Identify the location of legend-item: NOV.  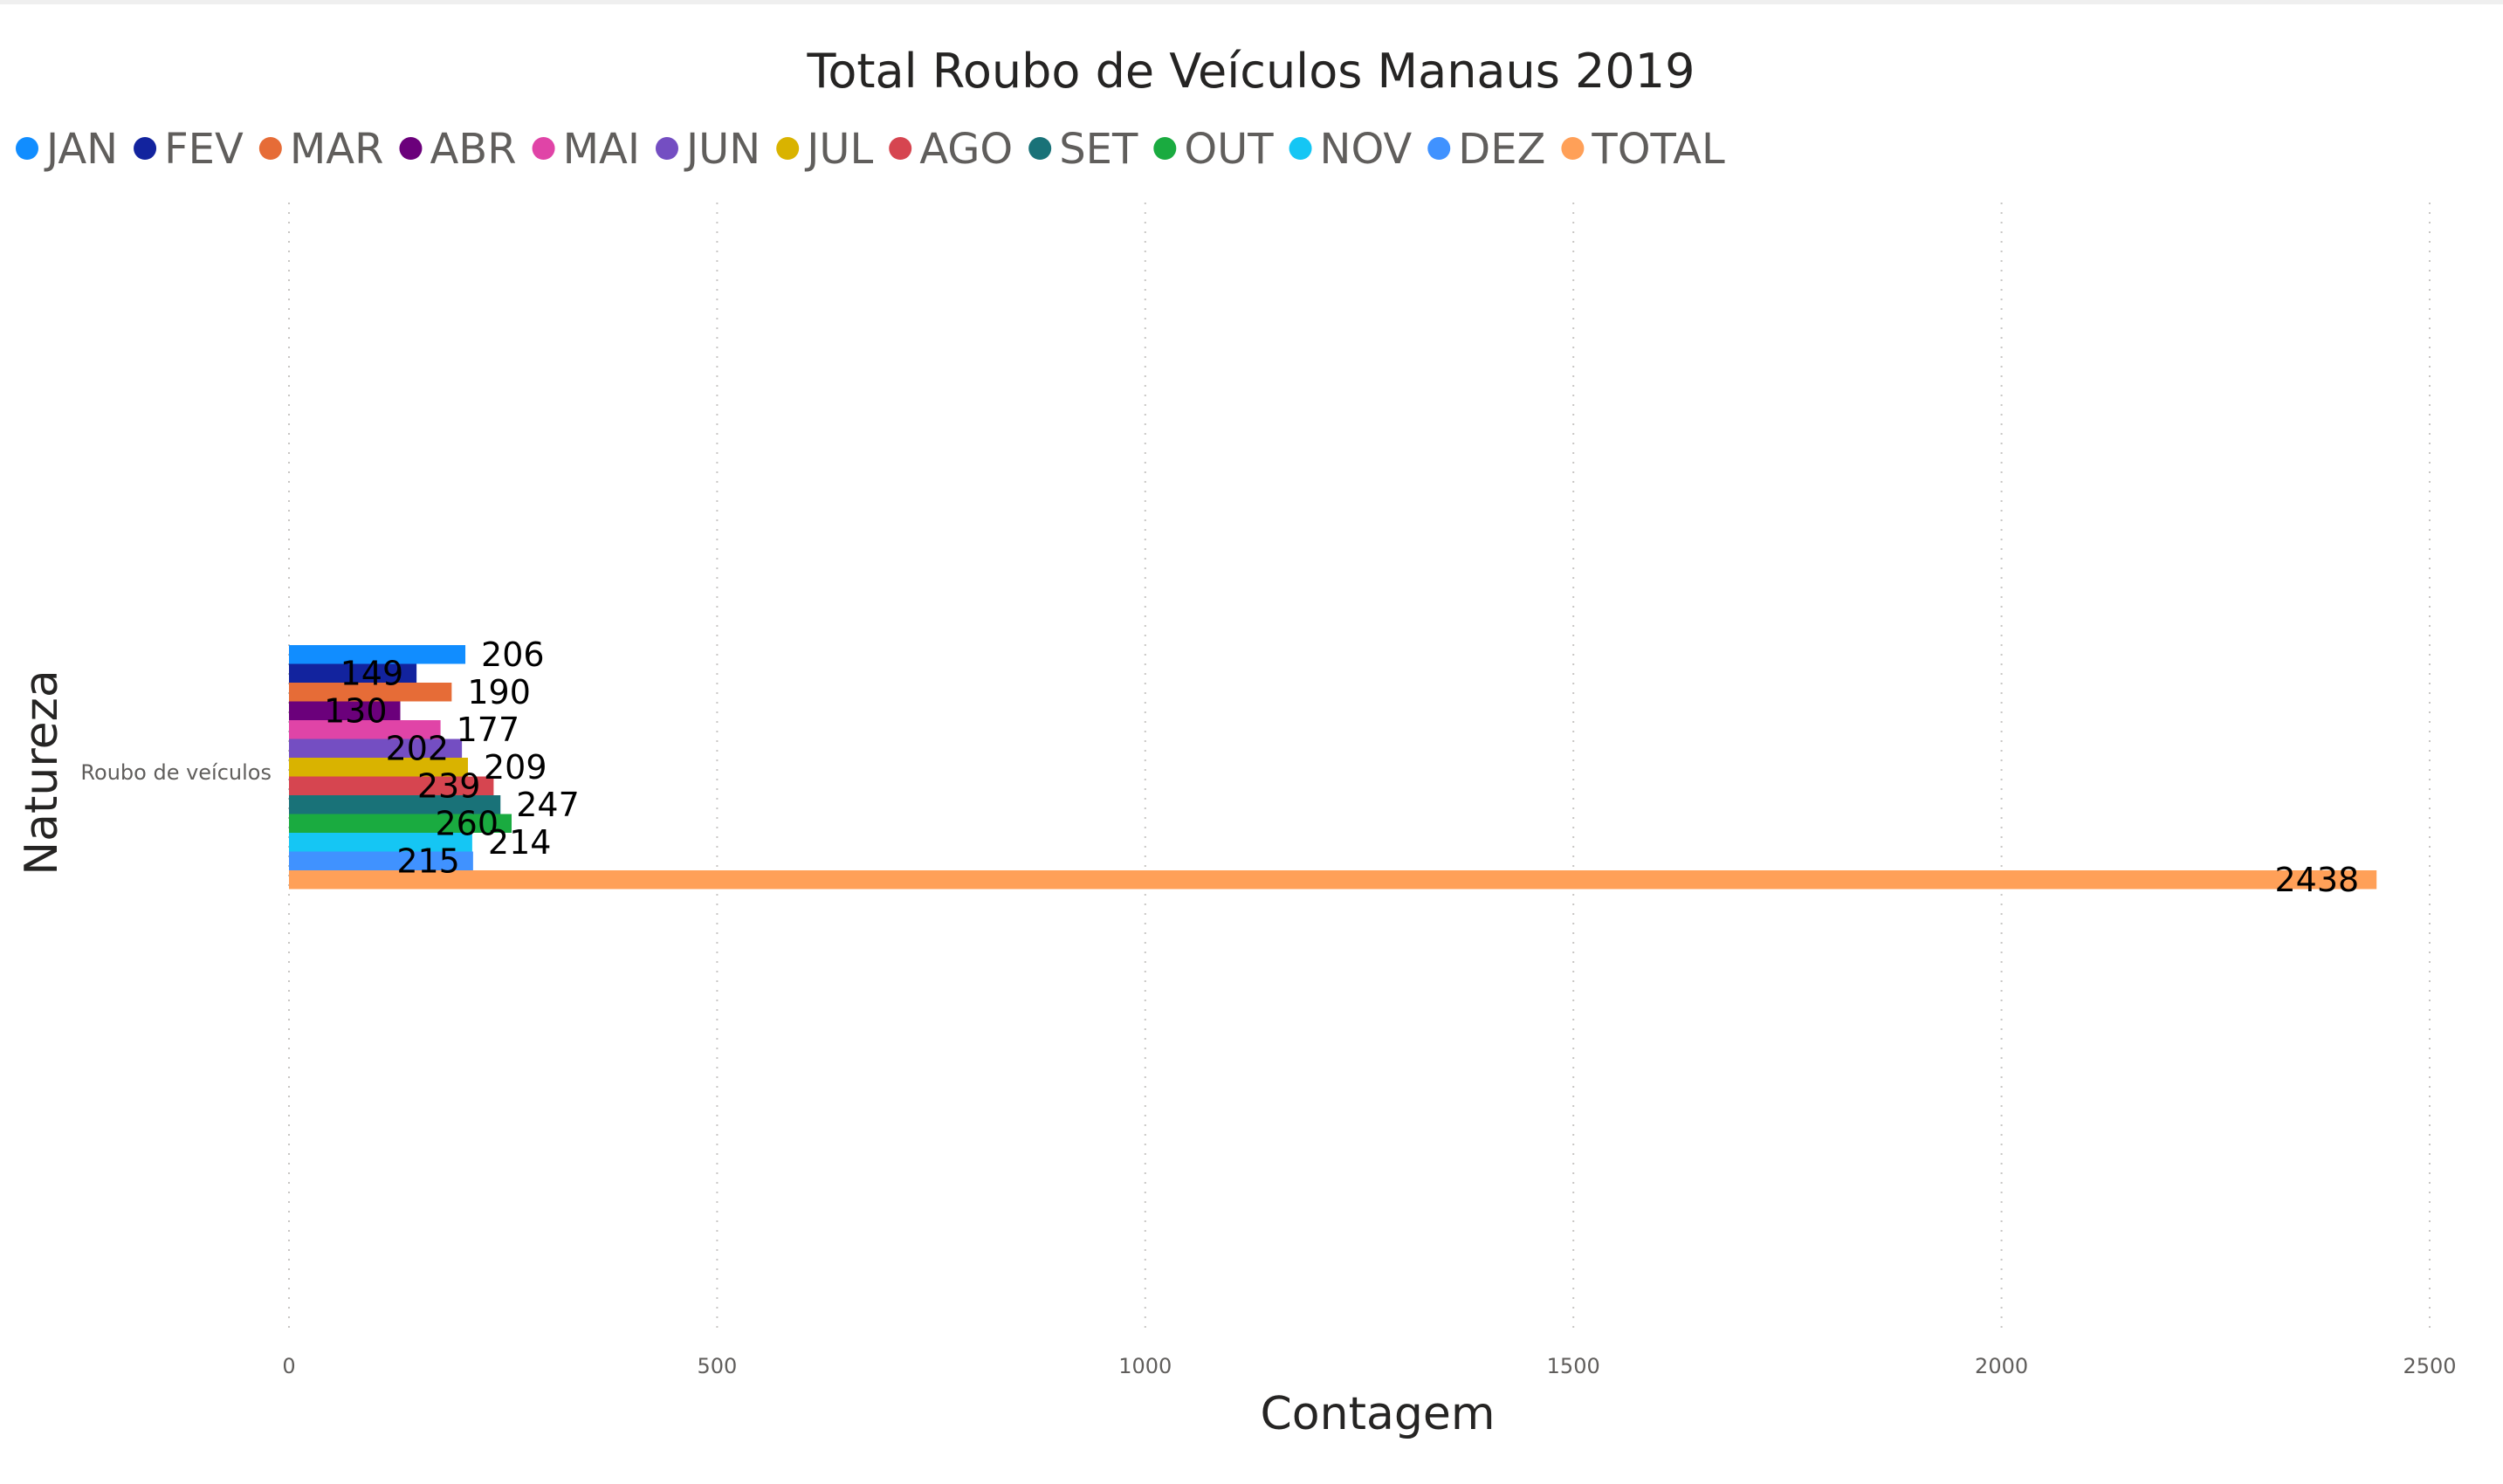
(1351, 150).